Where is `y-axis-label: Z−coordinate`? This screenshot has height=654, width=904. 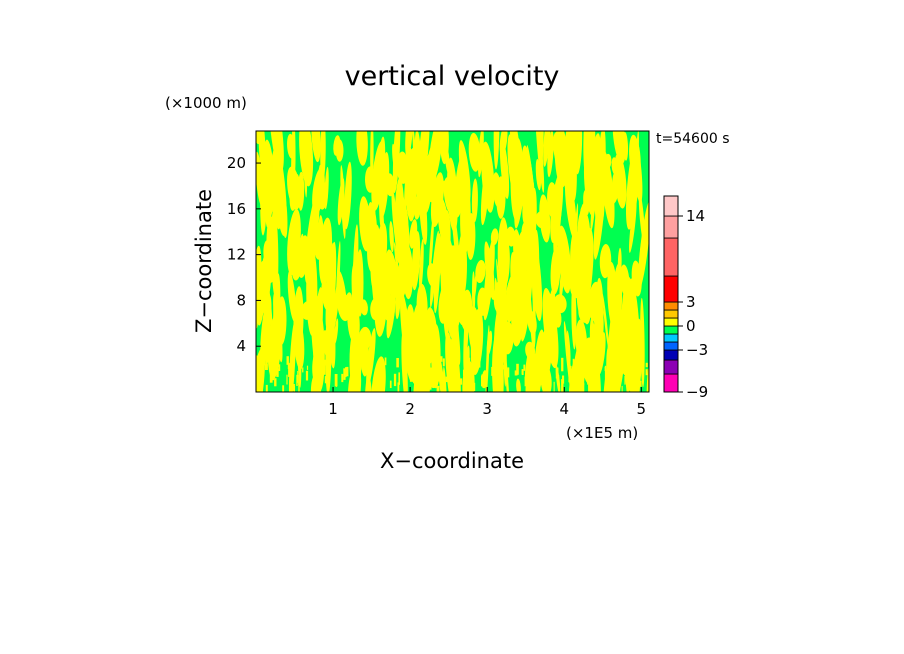
y-axis-label: Z−coordinate is located at coordinates (204, 261).